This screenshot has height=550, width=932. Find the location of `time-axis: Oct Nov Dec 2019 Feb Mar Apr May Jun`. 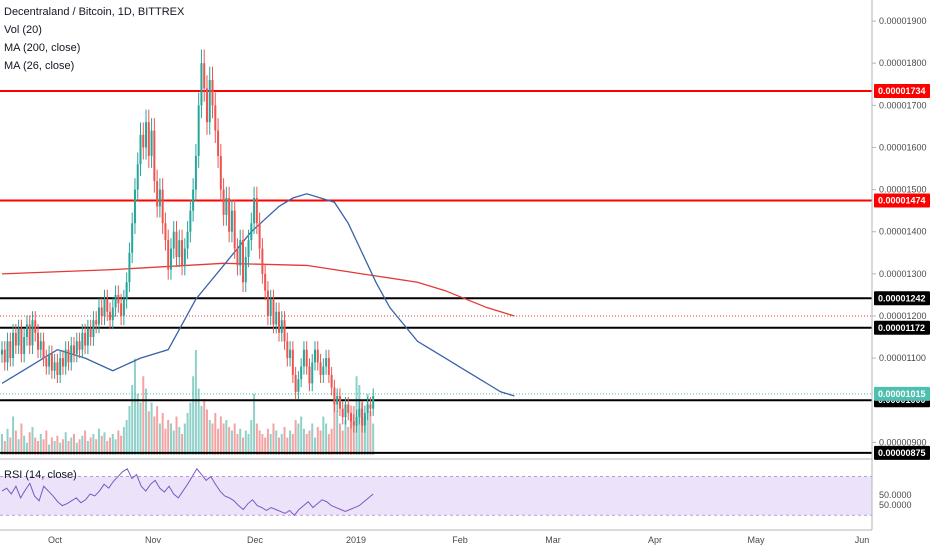

time-axis: Oct Nov Dec 2019 Feb Mar Apr May Jun is located at coordinates (458, 540).